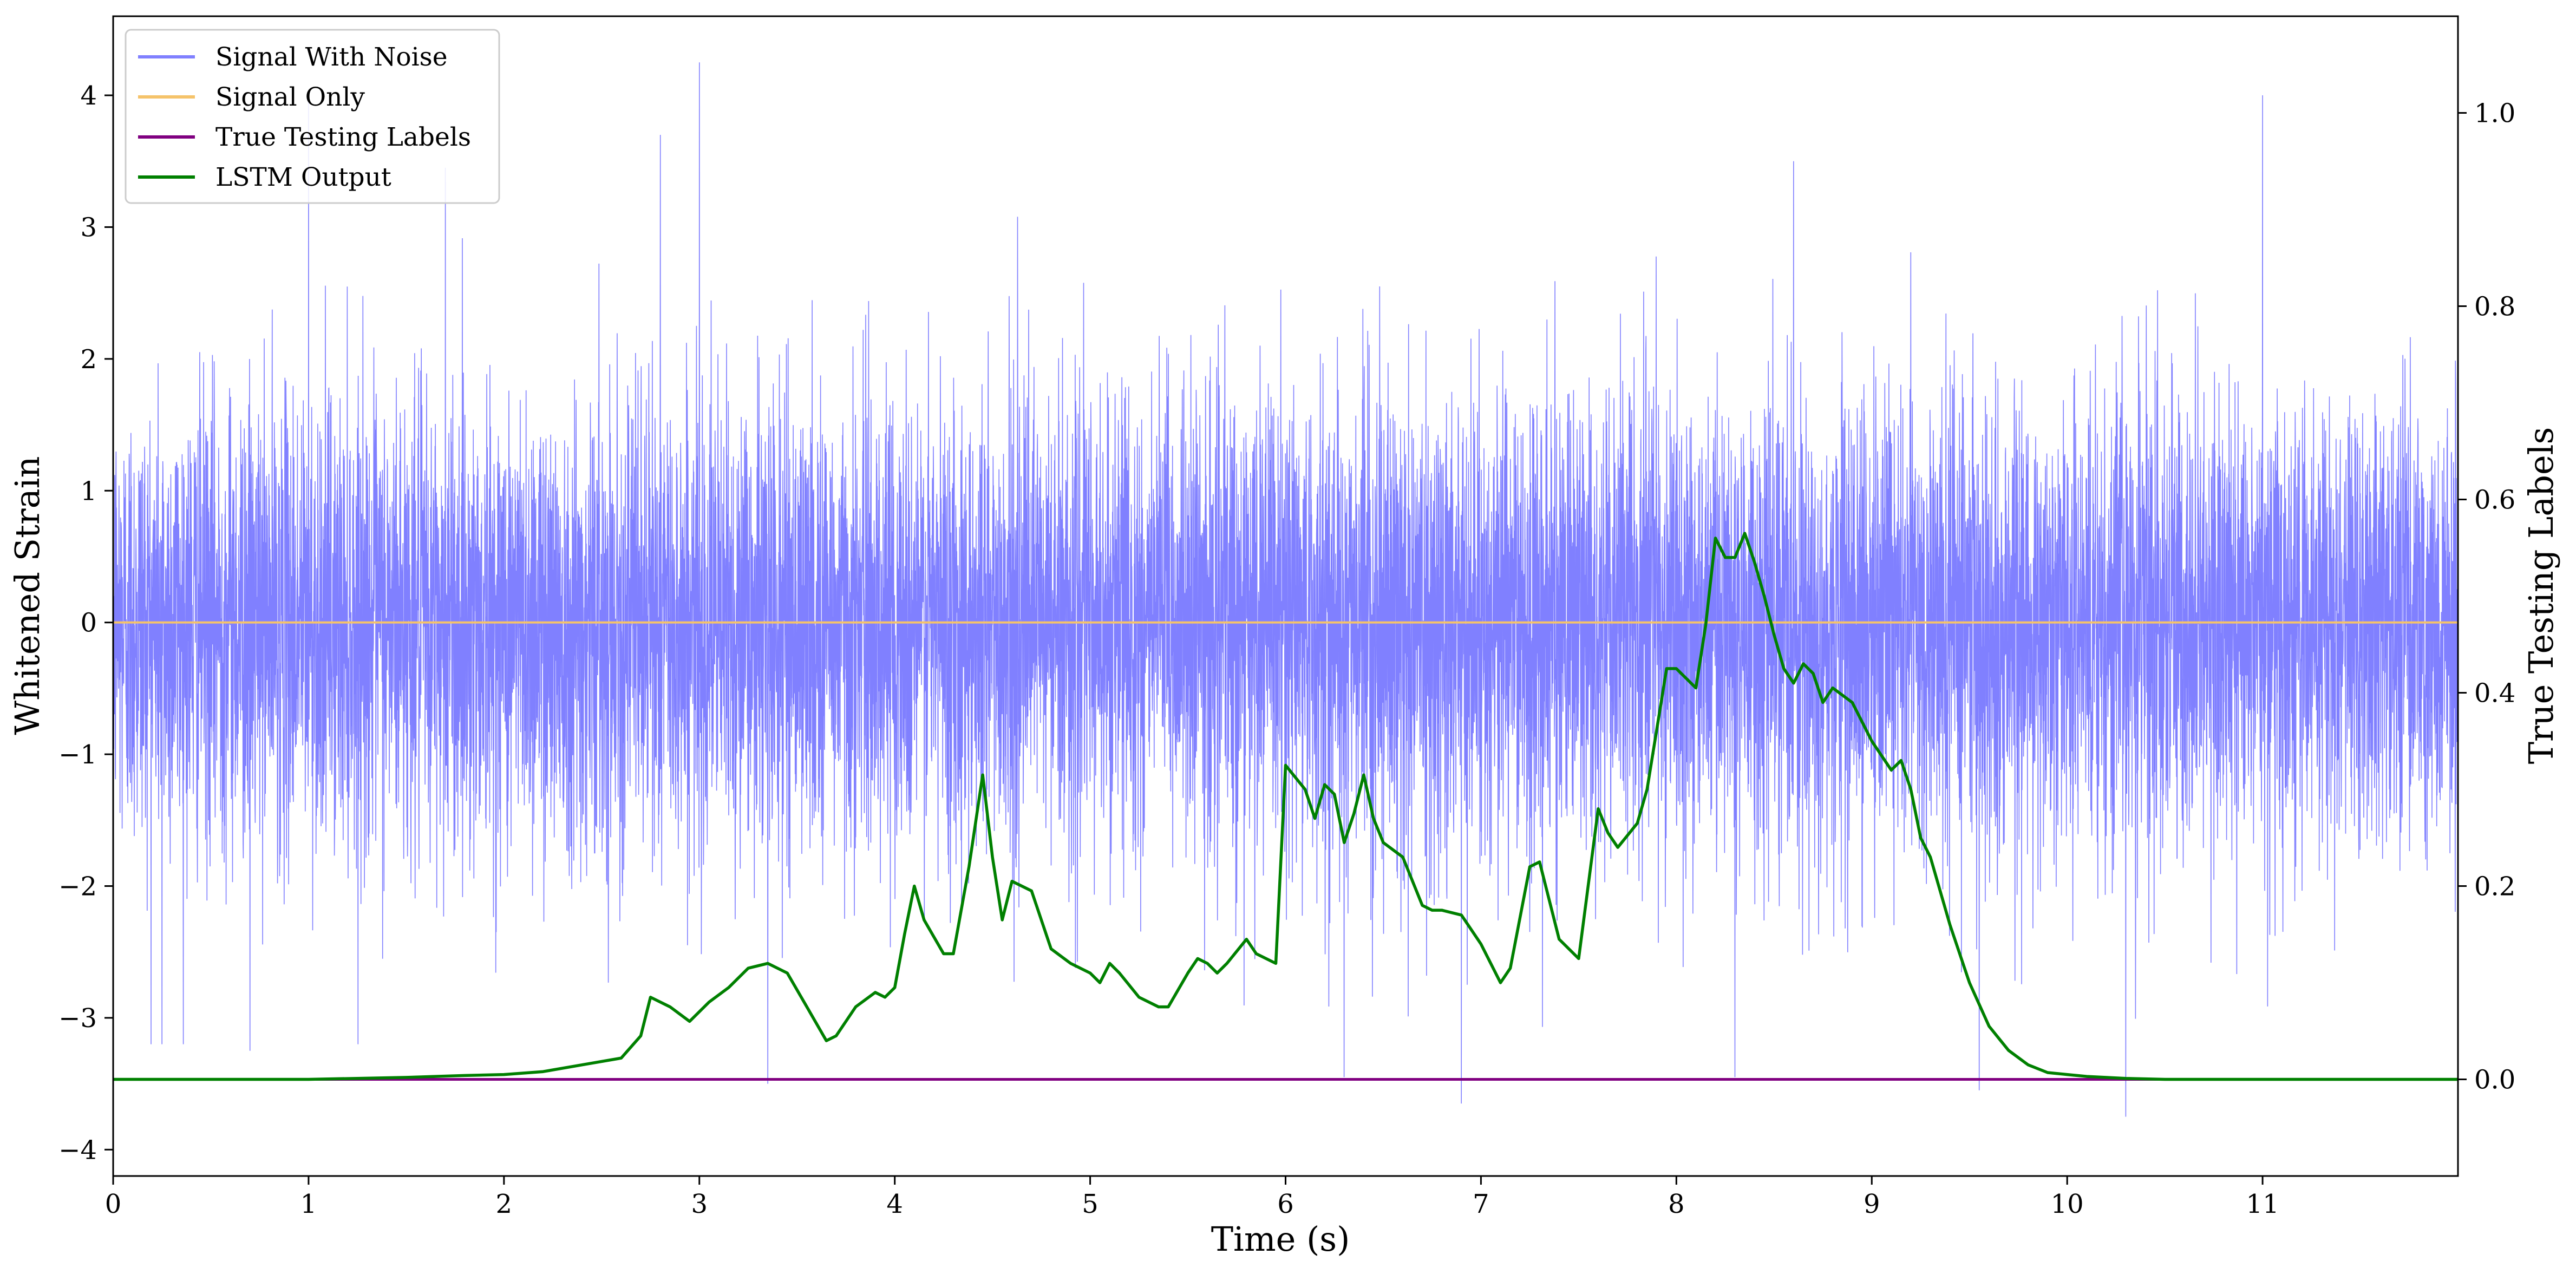  Describe the element at coordinates (1481, 1204) in the screenshot. I see `x-tick-label: 7` at that location.